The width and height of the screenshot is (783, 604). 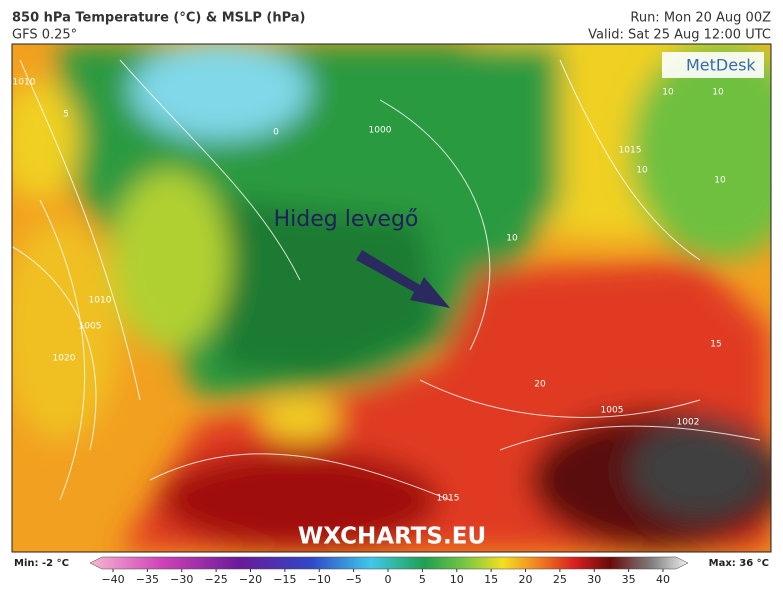 I want to click on colorbar-tick-label: 35, so click(x=629, y=579).